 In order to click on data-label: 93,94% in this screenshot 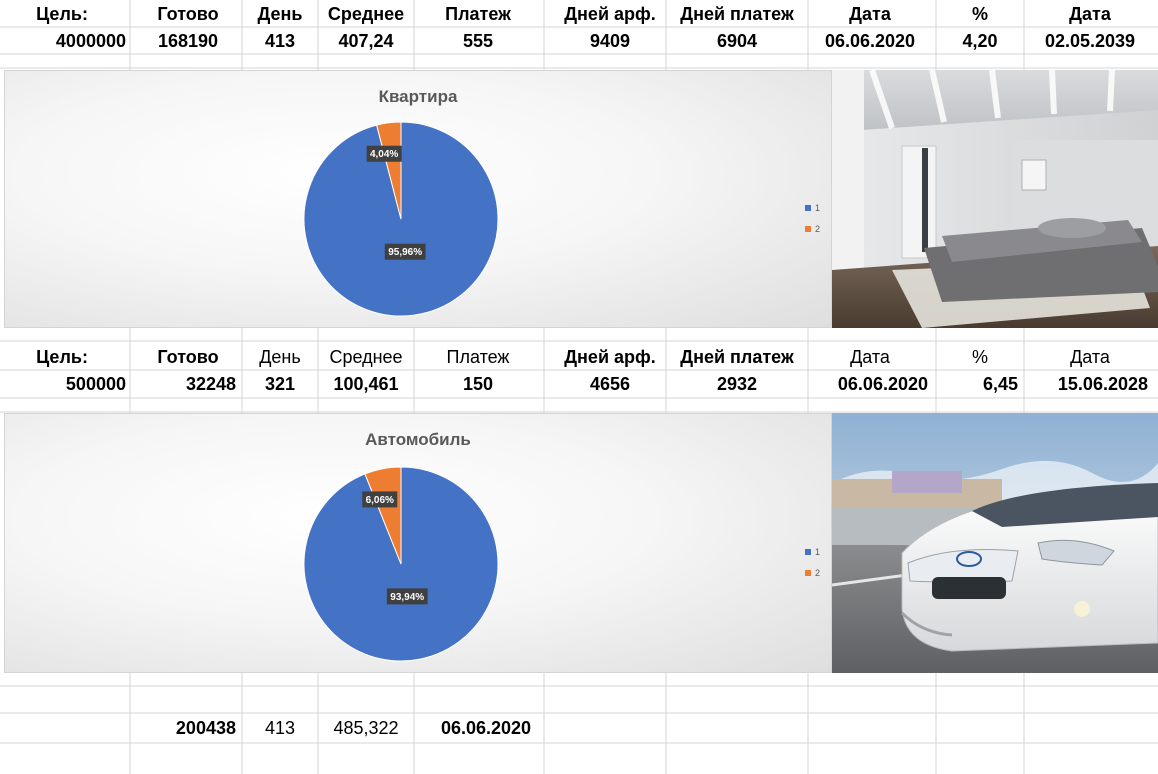, I will do `click(407, 597)`.